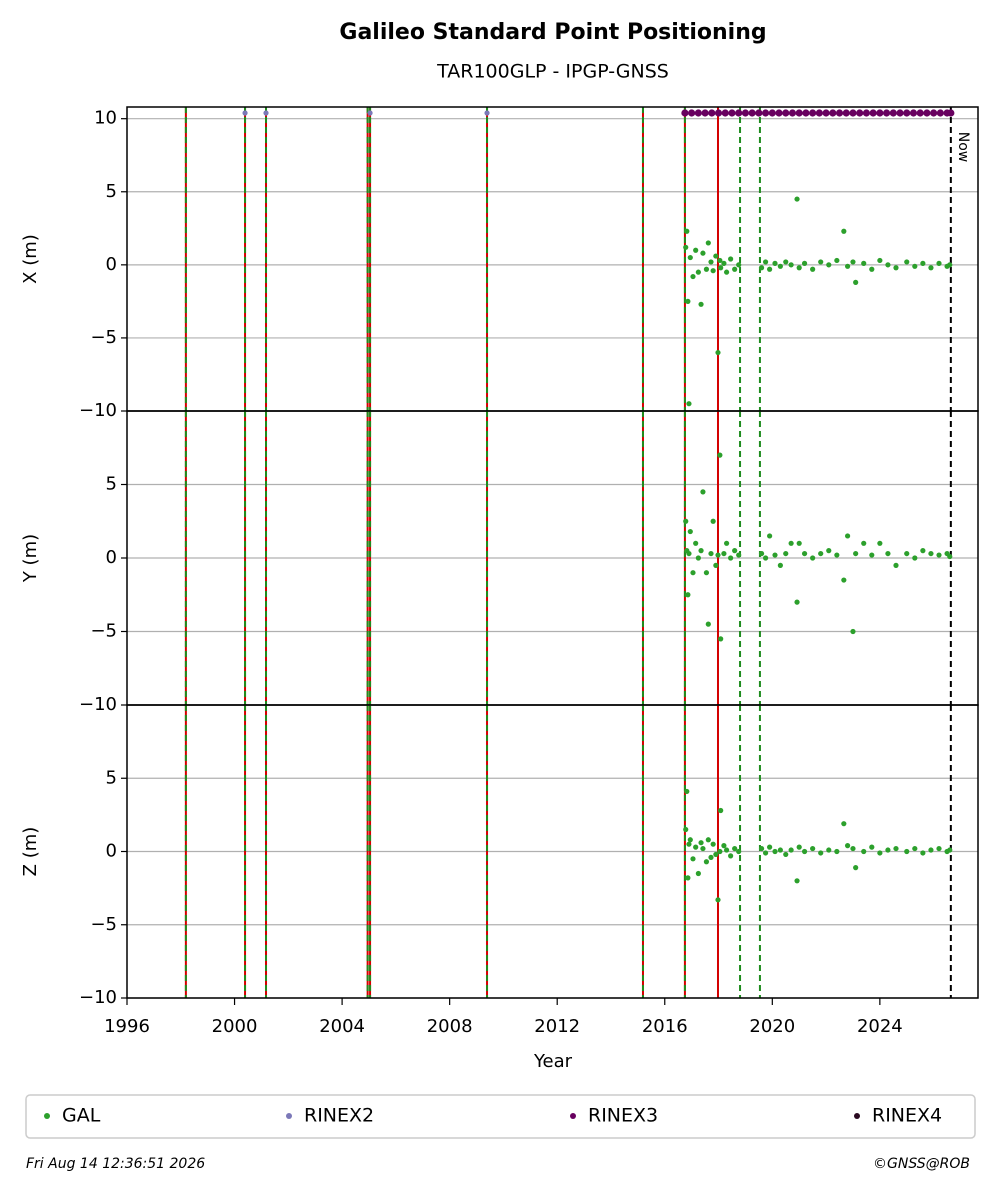  What do you see at coordinates (880, 1026) in the screenshot?
I see `x-tick-label: 2024` at bounding box center [880, 1026].